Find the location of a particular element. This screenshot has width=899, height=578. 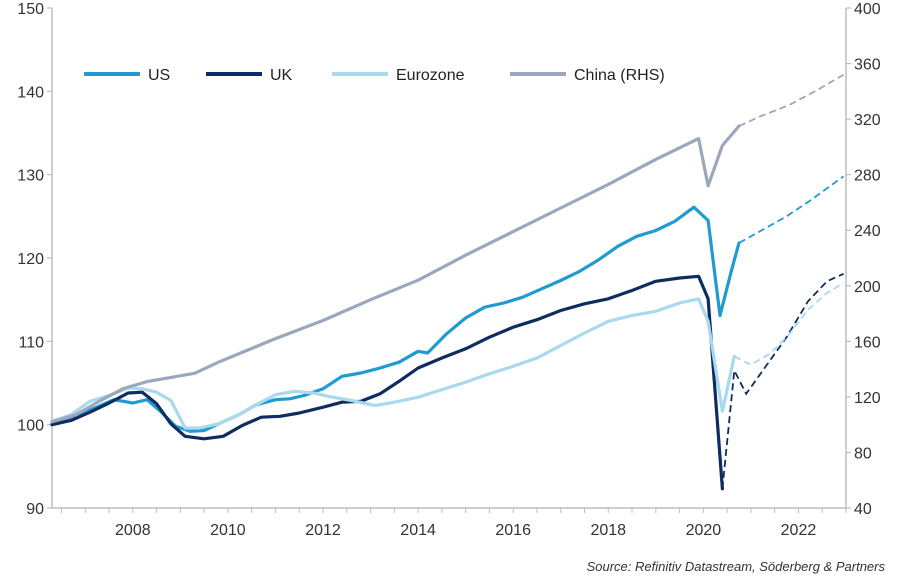

y-tick-label-right: 360 is located at coordinates (867, 65).